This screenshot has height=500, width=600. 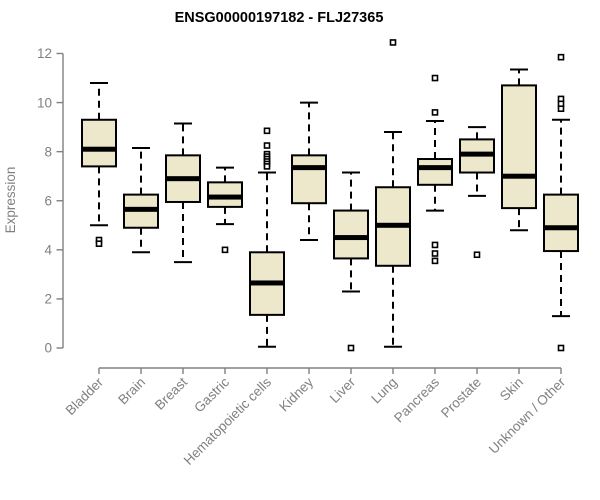 I want to click on median-line-prostate, so click(x=477, y=154).